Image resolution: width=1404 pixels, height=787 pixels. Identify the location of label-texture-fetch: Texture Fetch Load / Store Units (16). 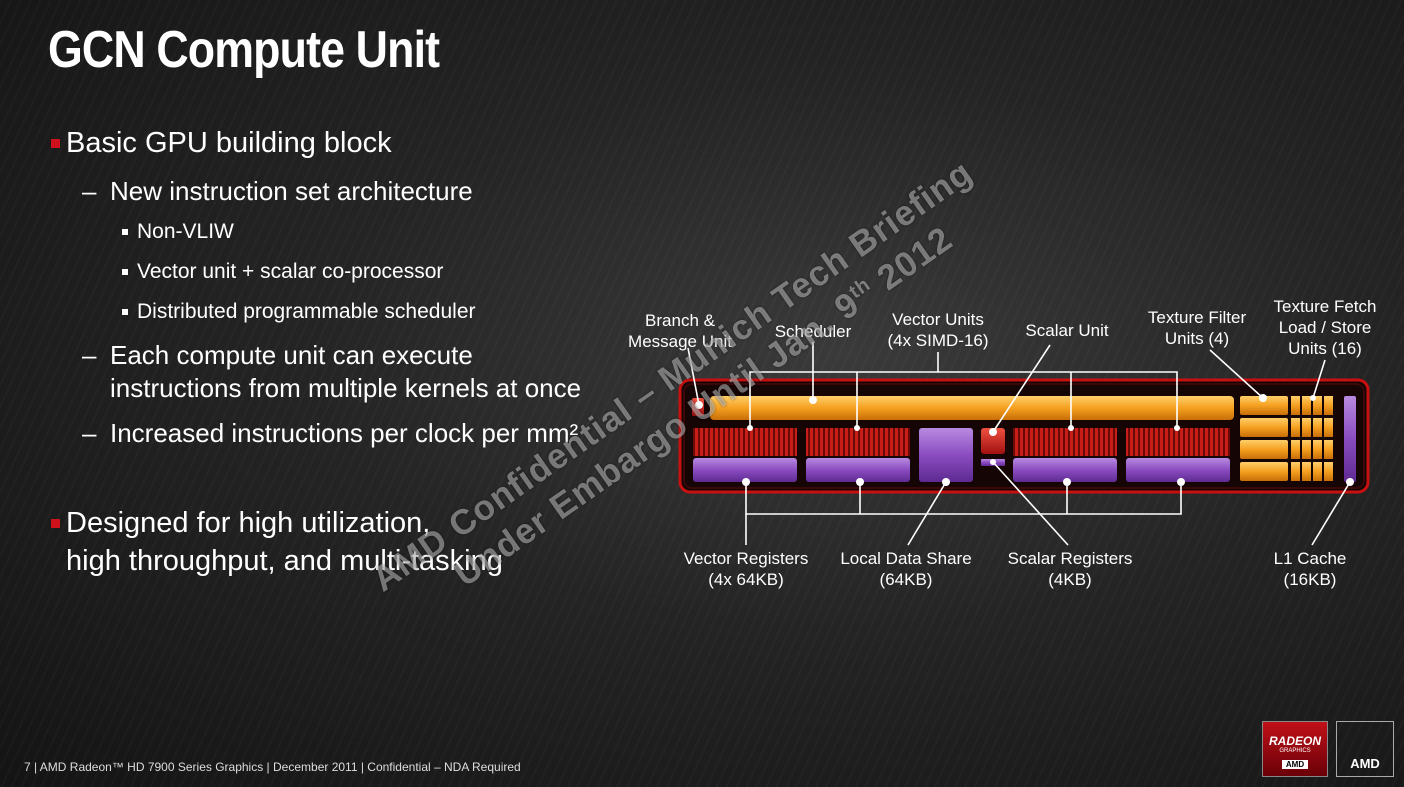
(1325, 327).